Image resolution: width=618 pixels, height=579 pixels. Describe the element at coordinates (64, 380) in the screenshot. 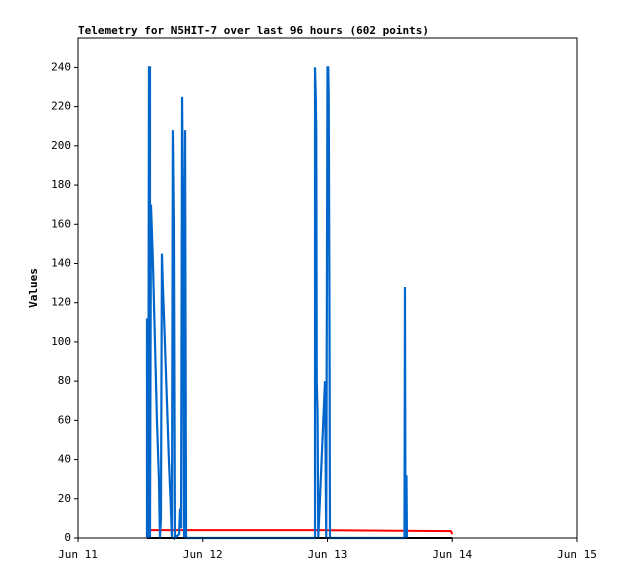

I see `y-tick-label: 80` at that location.